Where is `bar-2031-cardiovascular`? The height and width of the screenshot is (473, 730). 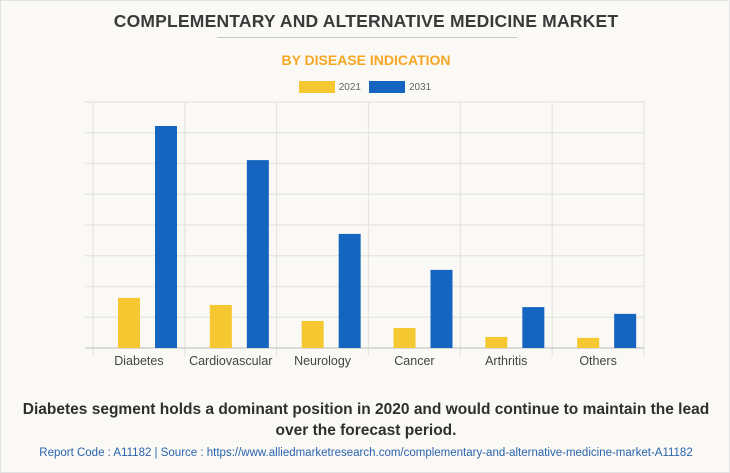
bar-2031-cardiovascular is located at coordinates (257, 254).